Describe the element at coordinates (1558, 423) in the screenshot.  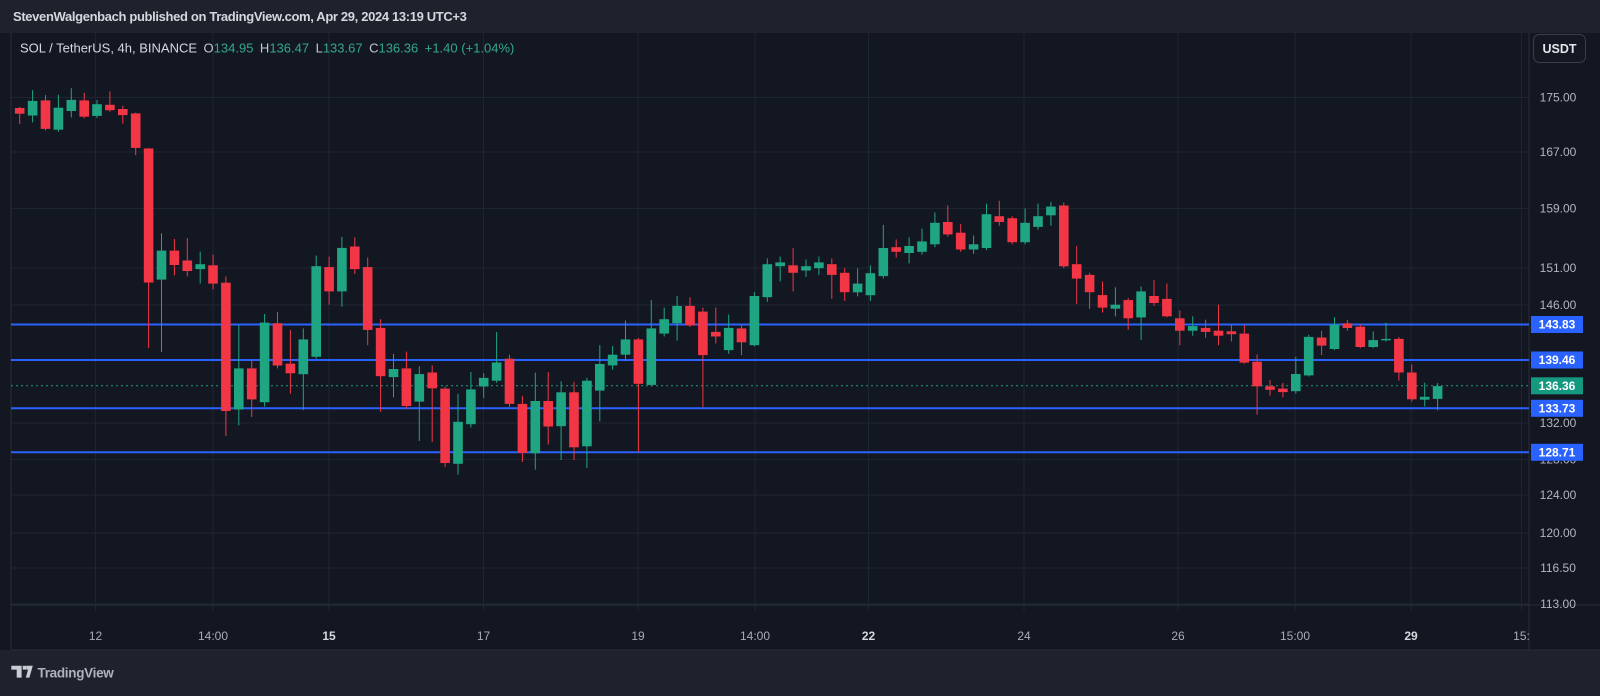
I see `svg-text: 132.00` at that location.